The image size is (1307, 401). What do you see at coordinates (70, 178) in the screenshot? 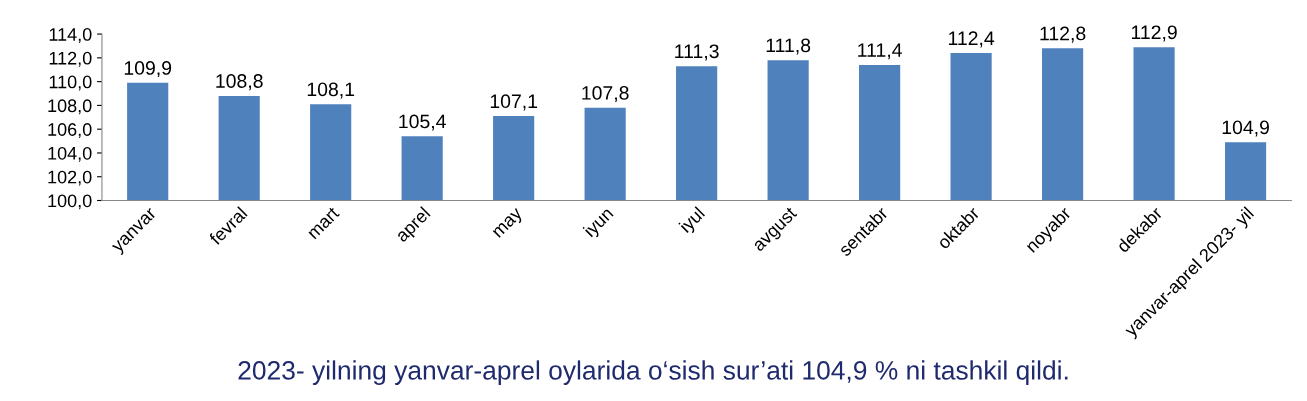
I see `y-tick-label: 102,0` at bounding box center [70, 178].